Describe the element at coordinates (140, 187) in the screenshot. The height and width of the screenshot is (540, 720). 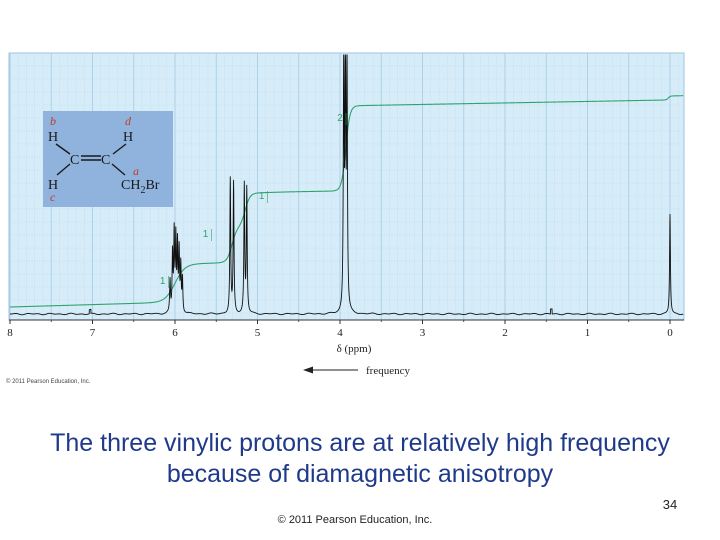
I see `group-ch2br: CH2Br` at that location.